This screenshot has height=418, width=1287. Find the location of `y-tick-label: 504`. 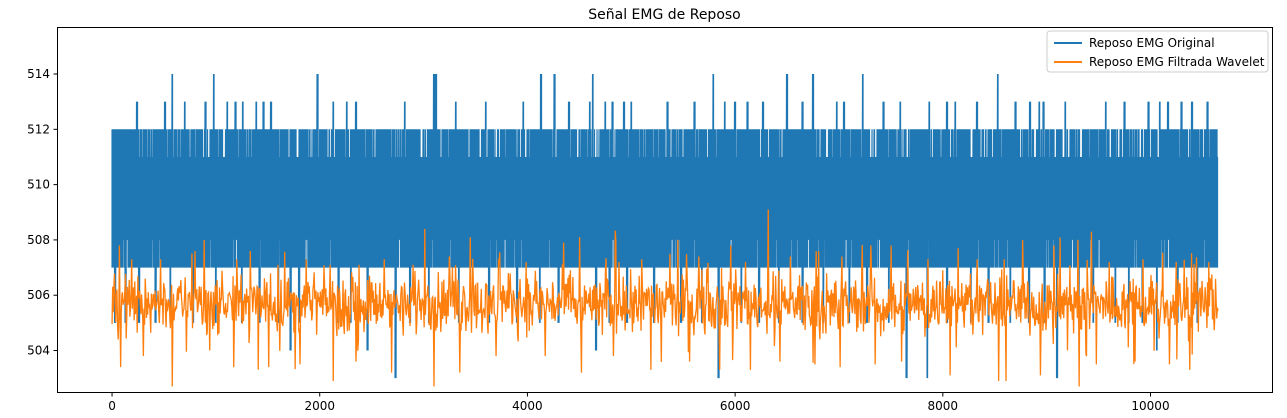

y-tick-label: 504 is located at coordinates (38, 351).